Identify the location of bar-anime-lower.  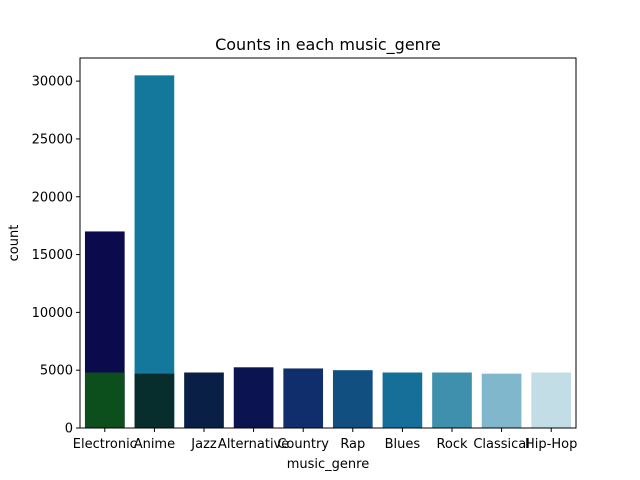
(154, 400).